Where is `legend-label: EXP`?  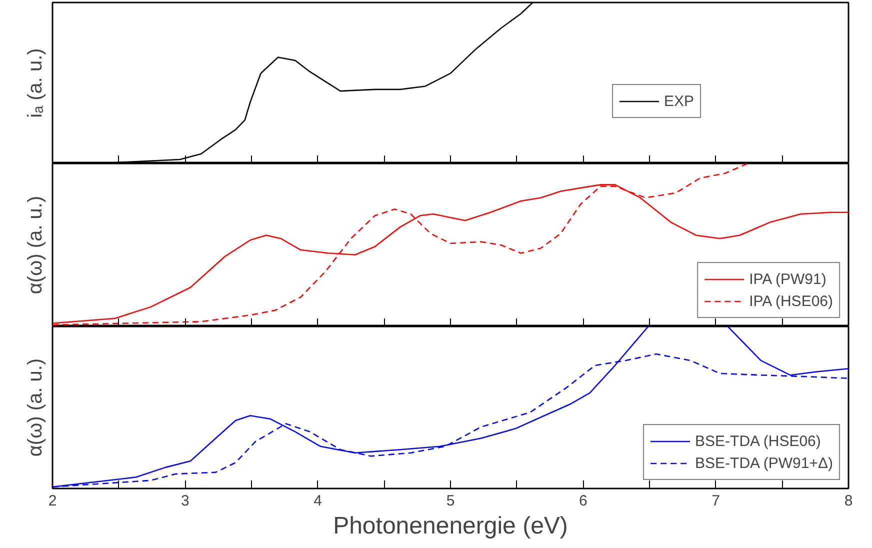
legend-label: EXP is located at coordinates (679, 101).